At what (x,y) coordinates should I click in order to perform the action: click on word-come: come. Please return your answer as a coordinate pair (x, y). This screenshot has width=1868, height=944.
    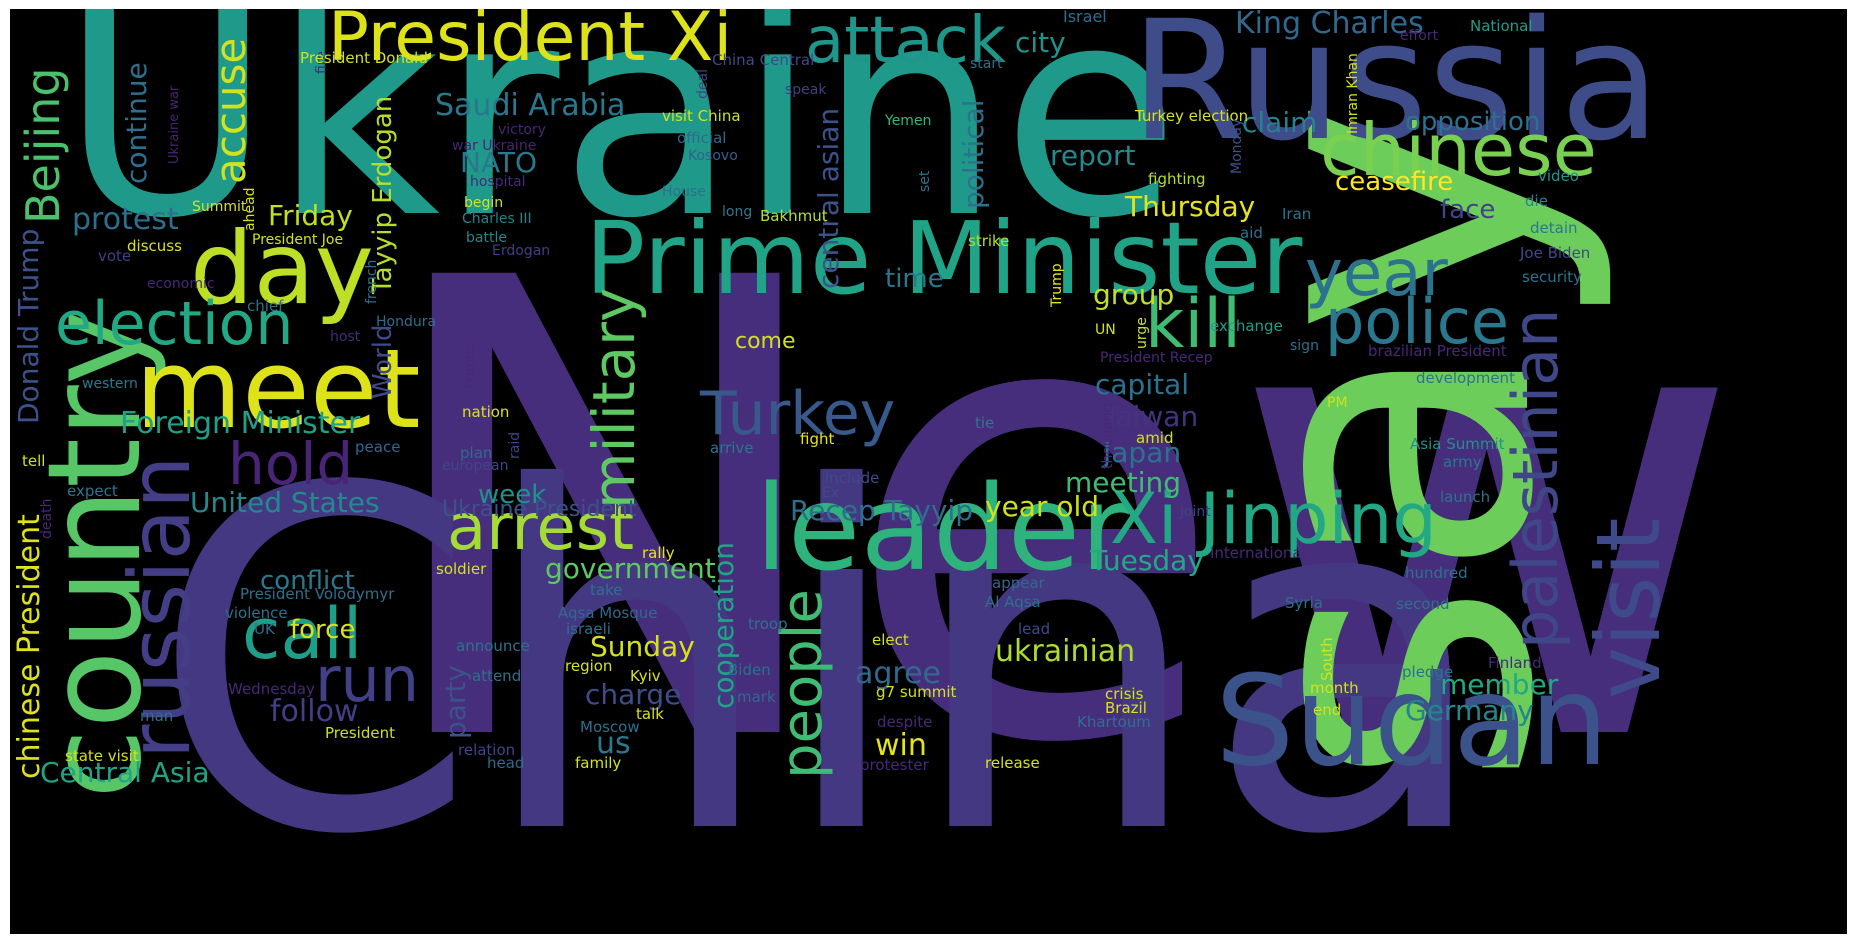
    Looking at the image, I should click on (765, 341).